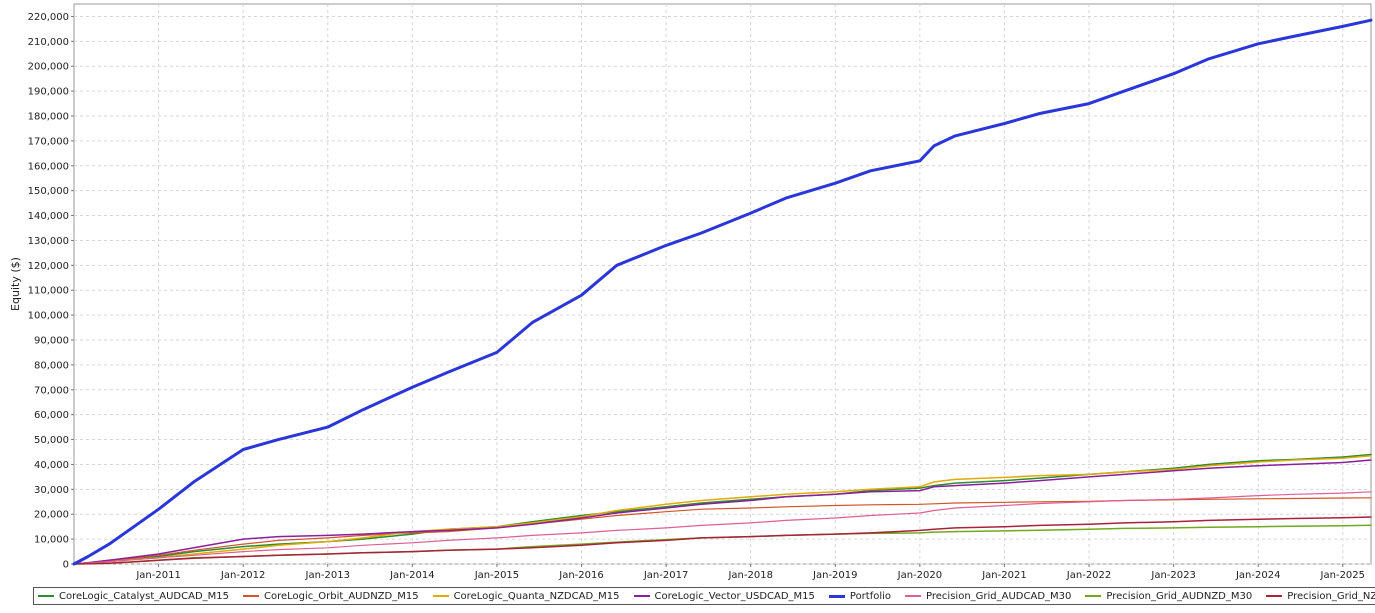 This screenshot has height=613, width=1375. What do you see at coordinates (919, 575) in the screenshot?
I see `x-tick-label: Jan-2020` at bounding box center [919, 575].